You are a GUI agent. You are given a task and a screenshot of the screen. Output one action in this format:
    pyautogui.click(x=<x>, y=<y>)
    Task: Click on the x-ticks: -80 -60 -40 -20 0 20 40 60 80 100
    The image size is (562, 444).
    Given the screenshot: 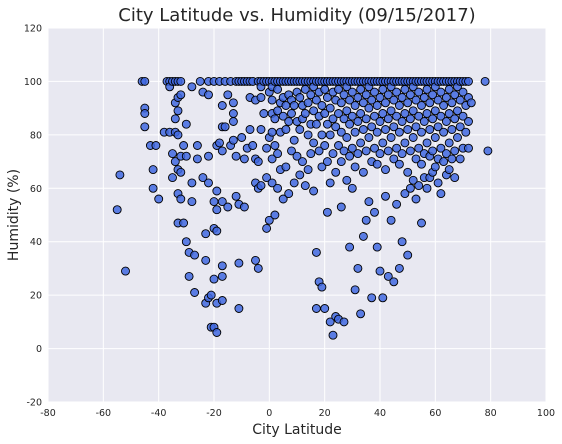 What is the action you would take?
    pyautogui.click(x=297, y=413)
    